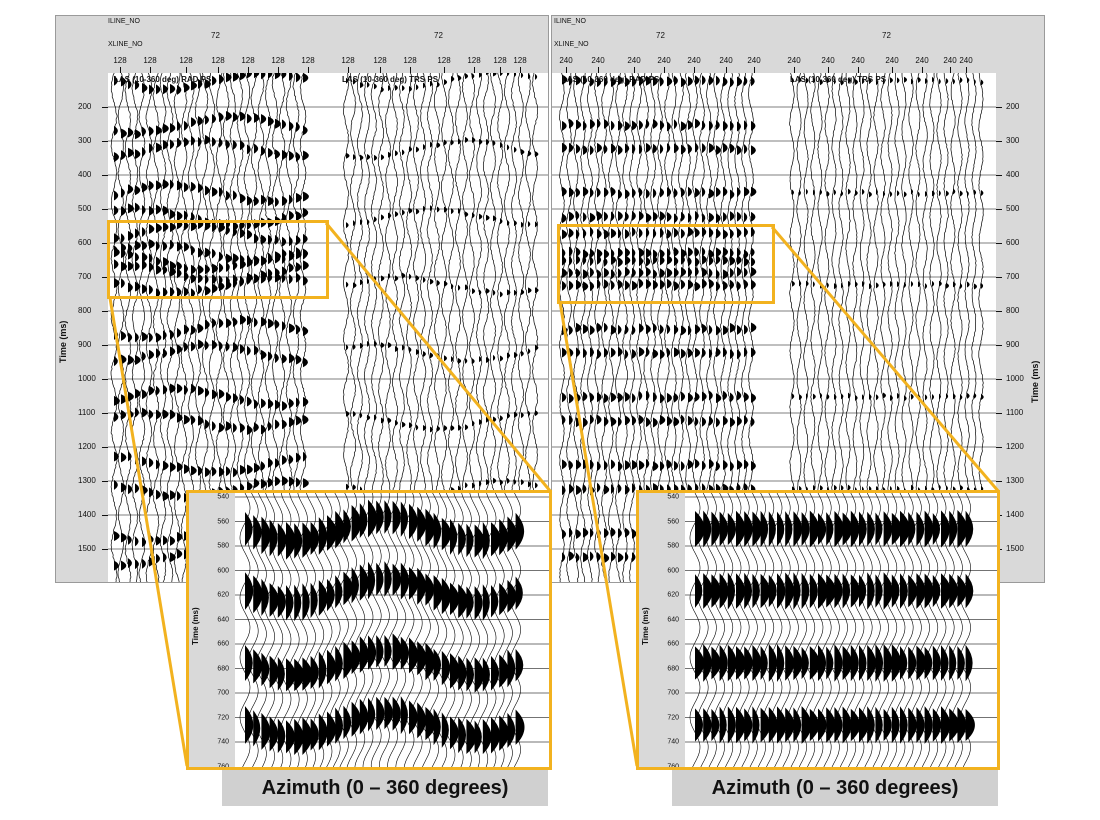 This screenshot has height=820, width=1100. Describe the element at coordinates (278, 60) in the screenshot. I see `xline-tick-label: 128` at that location.